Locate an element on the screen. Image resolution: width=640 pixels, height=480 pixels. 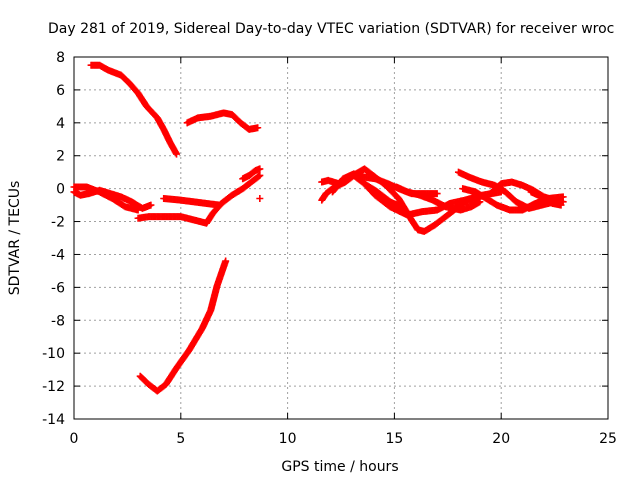
y-tick-label: -8 is located at coordinates (58, 321).